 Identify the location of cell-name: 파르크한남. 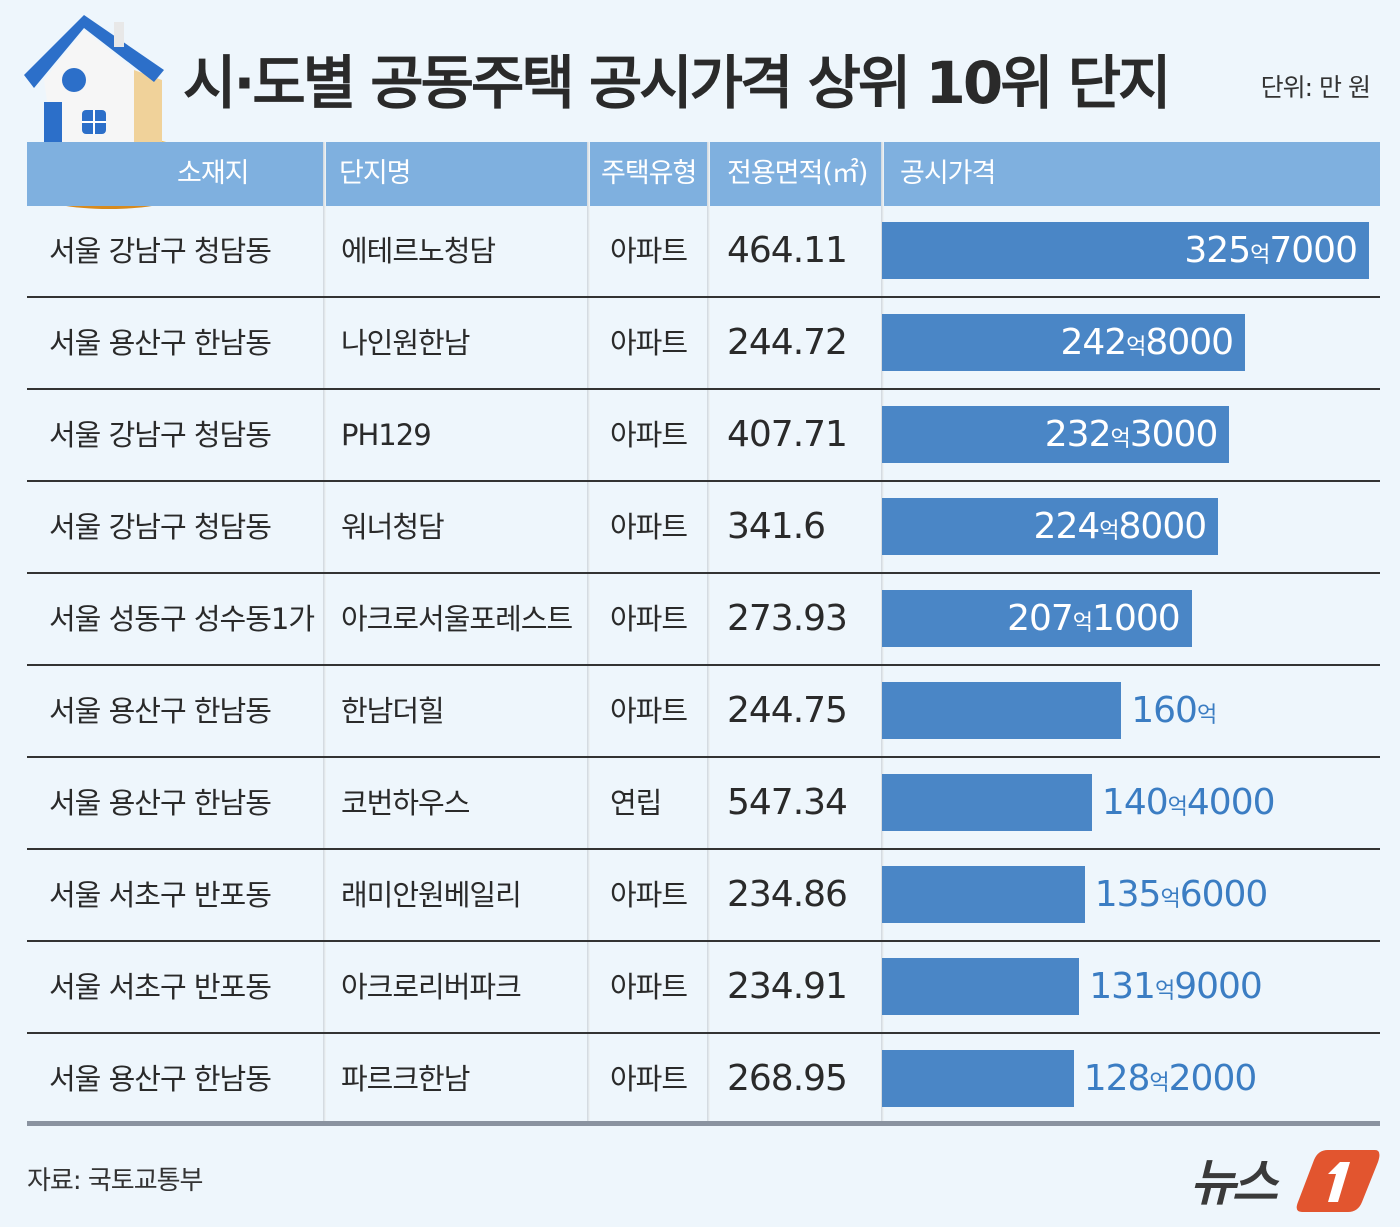
(405, 1079).